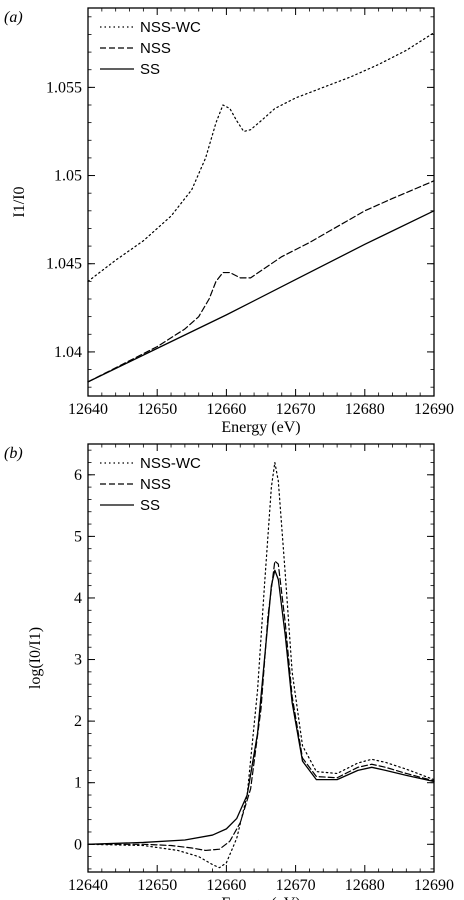  What do you see at coordinates (78, 536) in the screenshot?
I see `y-tick-label: 5` at bounding box center [78, 536].